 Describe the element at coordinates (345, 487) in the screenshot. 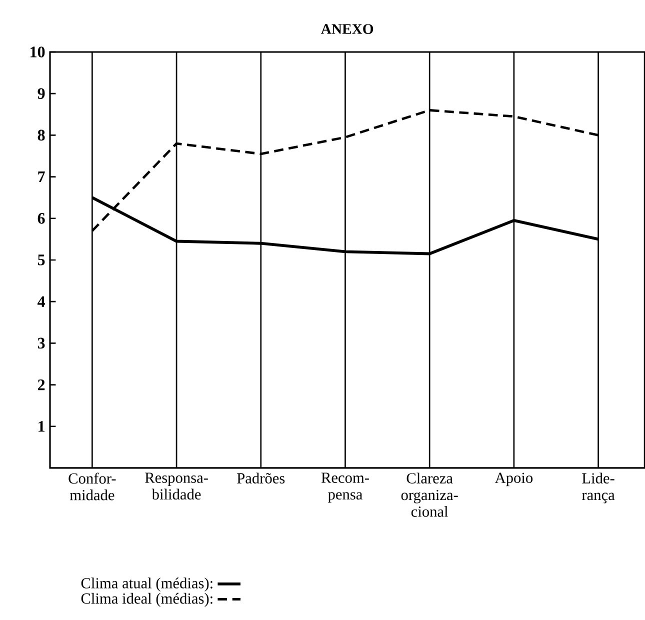

I see `x-tick-label: Recom- pensa` at that location.